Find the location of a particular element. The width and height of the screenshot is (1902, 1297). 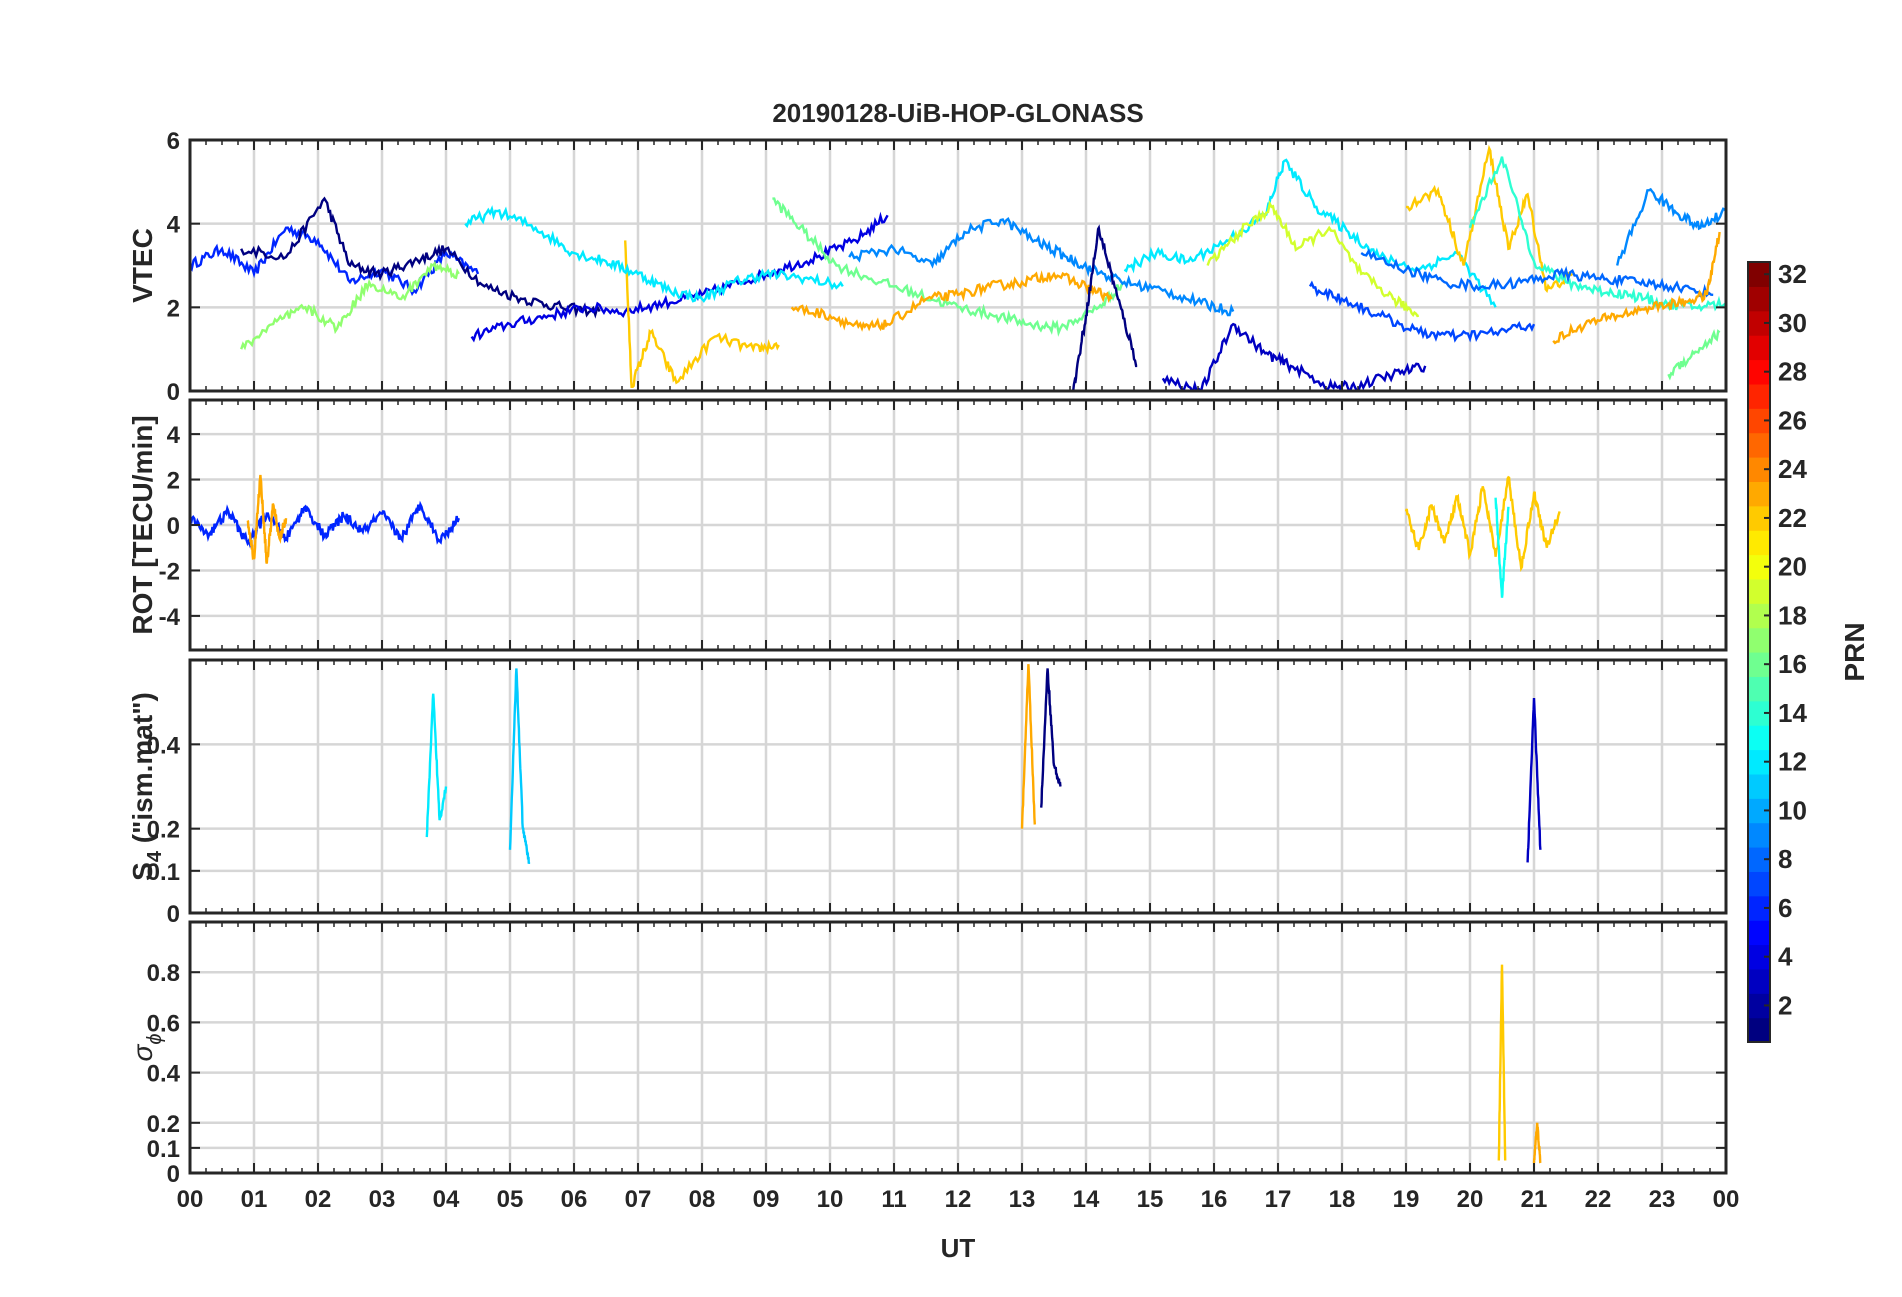

x-tick-label: 13 is located at coordinates (1022, 1199).